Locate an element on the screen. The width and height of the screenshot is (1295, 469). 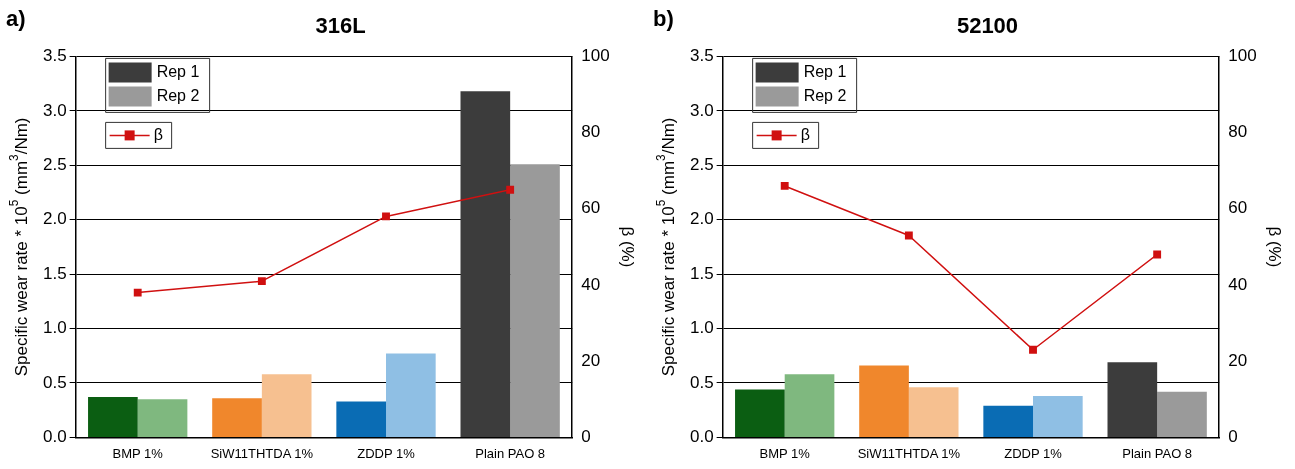
text: b) is located at coordinates (663, 19).